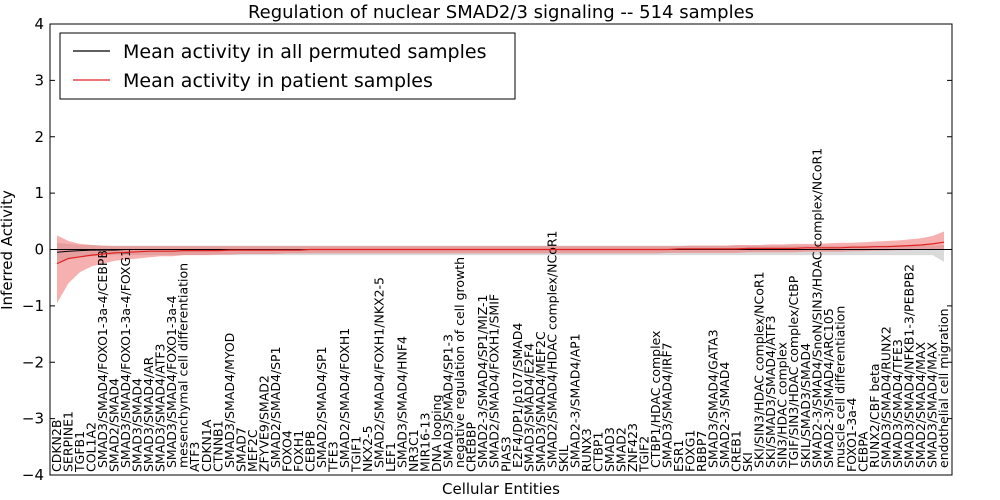  I want to click on category-label: SKI/SMAD3/SMAD4/ATF3, so click(770, 391).